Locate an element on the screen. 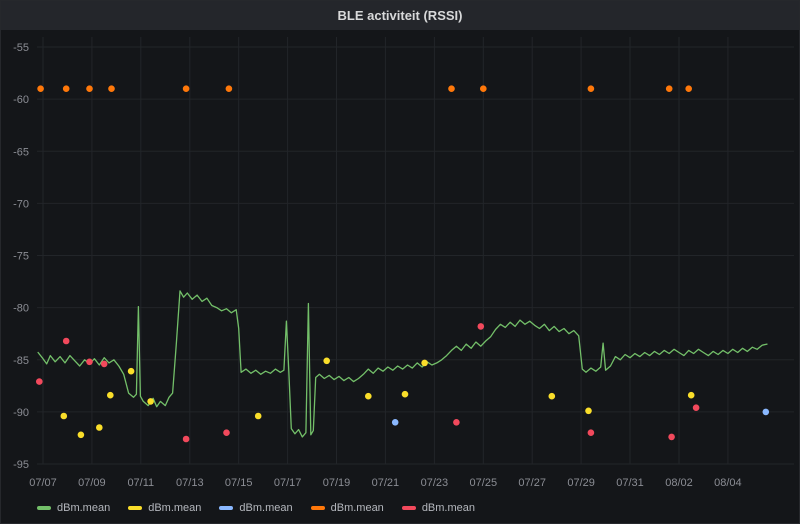 This screenshot has width=800, height=524. y-tick-label: -60 is located at coordinates (21, 100).